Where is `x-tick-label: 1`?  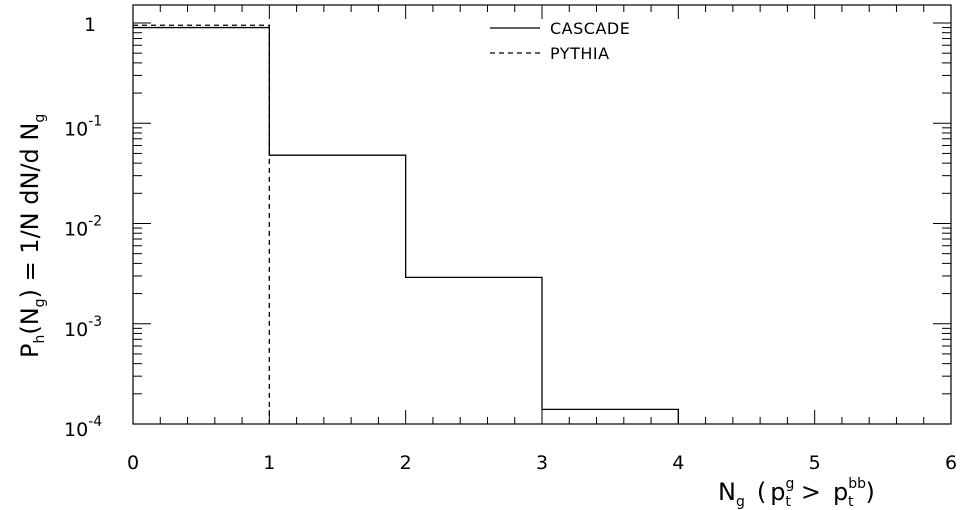 x-tick-label: 1 is located at coordinates (269, 463).